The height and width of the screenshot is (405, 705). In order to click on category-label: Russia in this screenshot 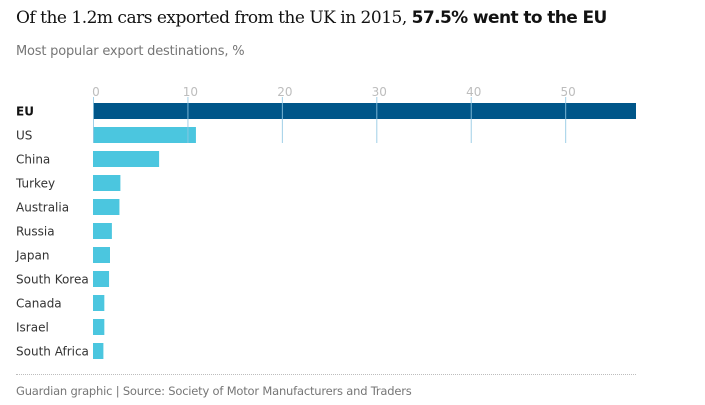, I will do `click(35, 232)`.